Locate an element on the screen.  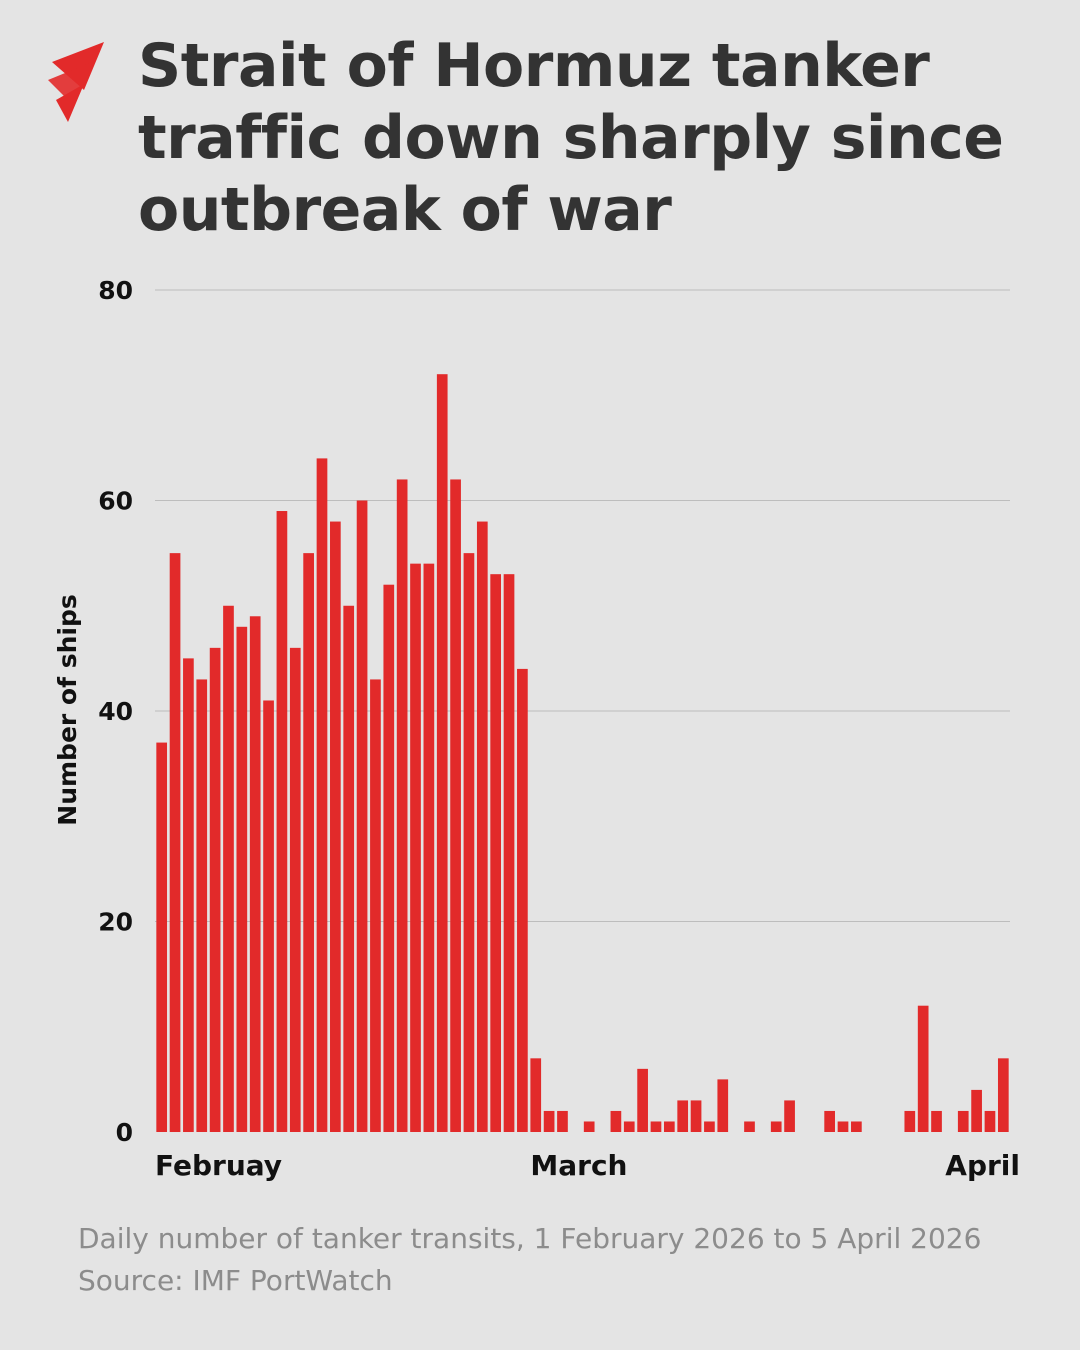
chart-source: Source: IMF PortWatch is located at coordinates (235, 1280).